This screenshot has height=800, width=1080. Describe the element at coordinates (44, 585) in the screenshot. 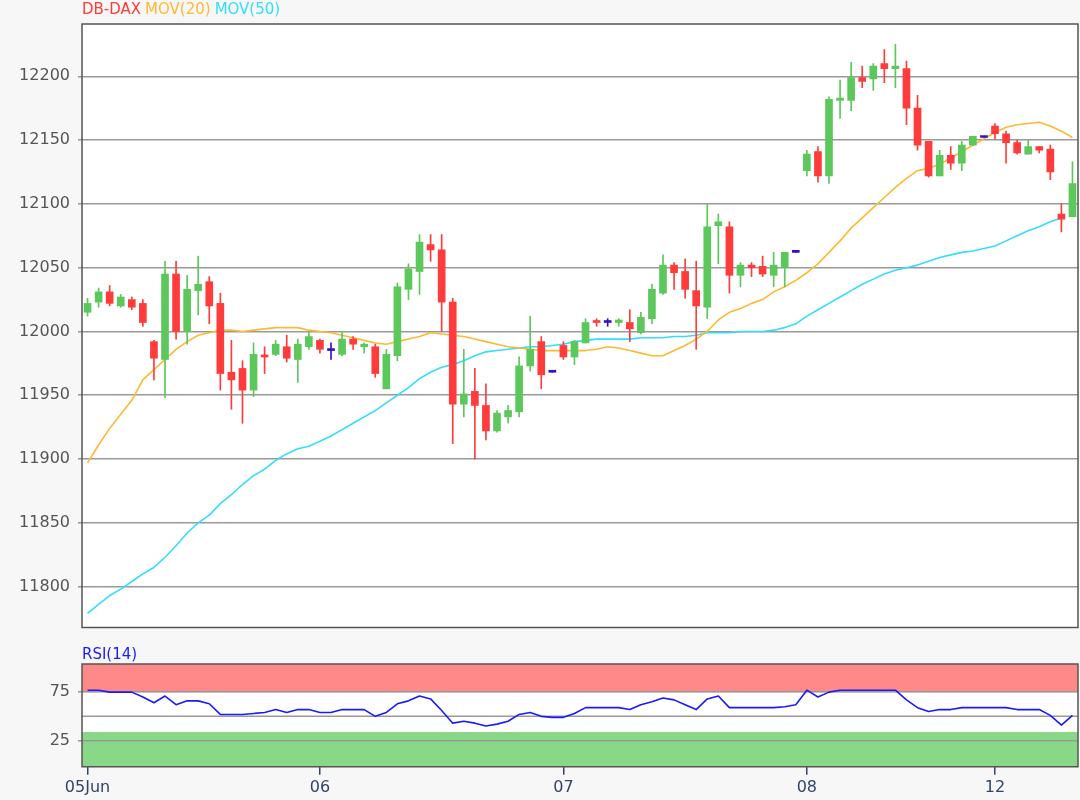

I see `y-tick-label: 11800` at that location.